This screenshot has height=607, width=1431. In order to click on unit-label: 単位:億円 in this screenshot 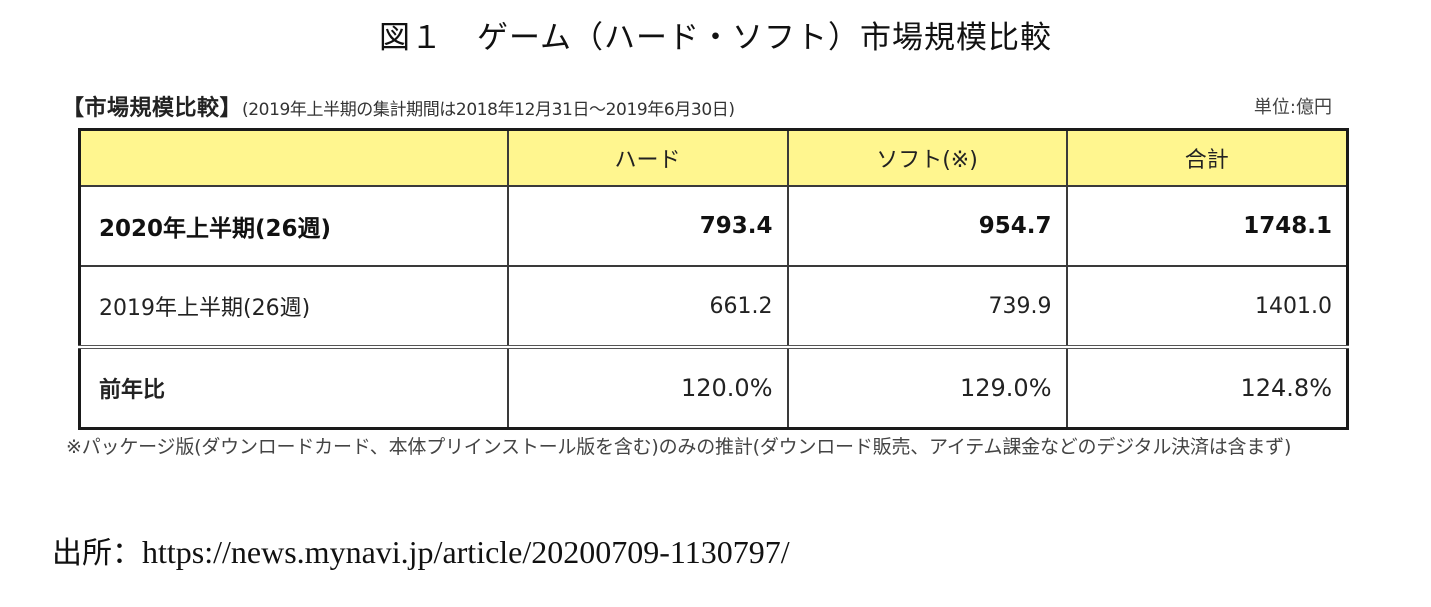, I will do `click(1292, 107)`.